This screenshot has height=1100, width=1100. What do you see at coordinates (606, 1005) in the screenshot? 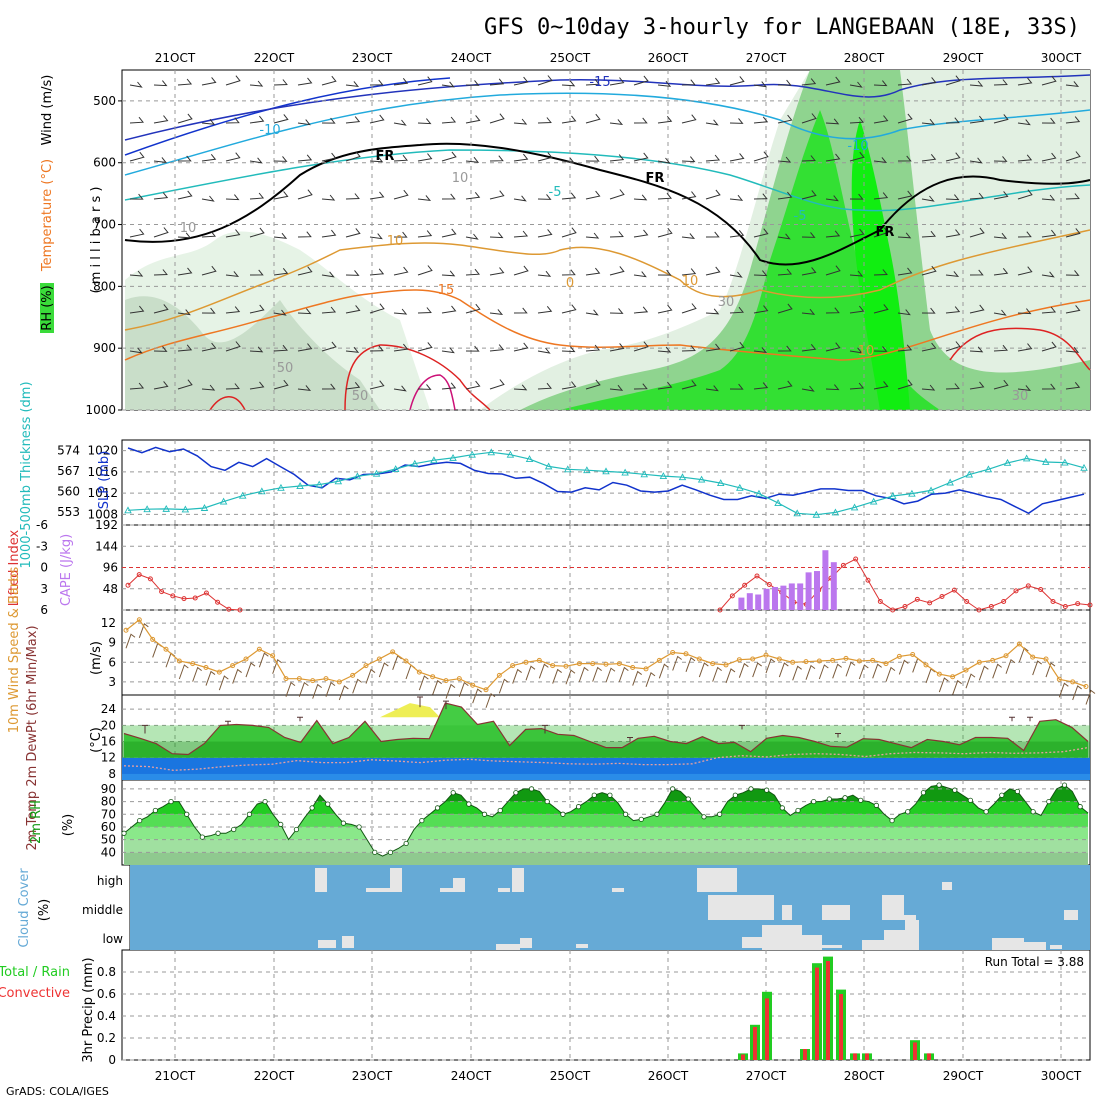
I see `panel-frame-precip` at bounding box center [606, 1005].